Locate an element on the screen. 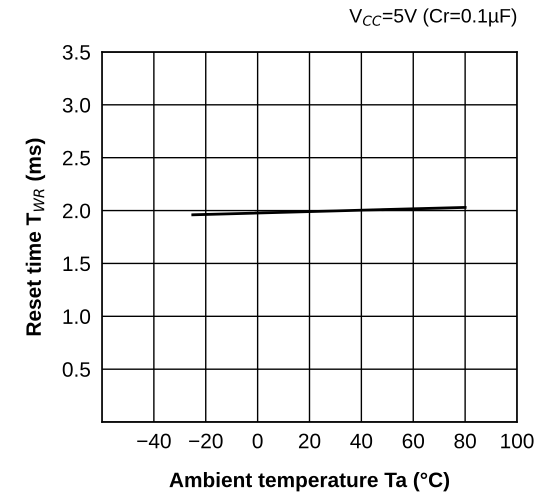 The height and width of the screenshot is (500, 539). x-tick-label: −20 is located at coordinates (206, 441).